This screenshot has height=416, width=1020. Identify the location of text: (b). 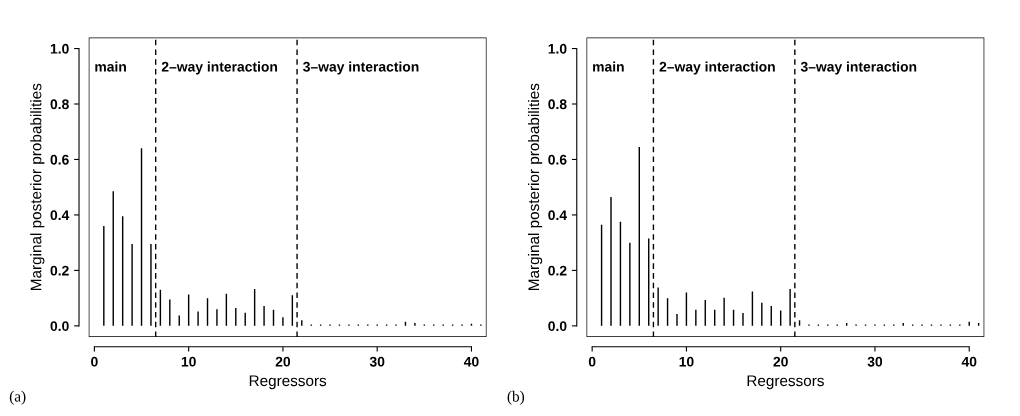
(516, 397).